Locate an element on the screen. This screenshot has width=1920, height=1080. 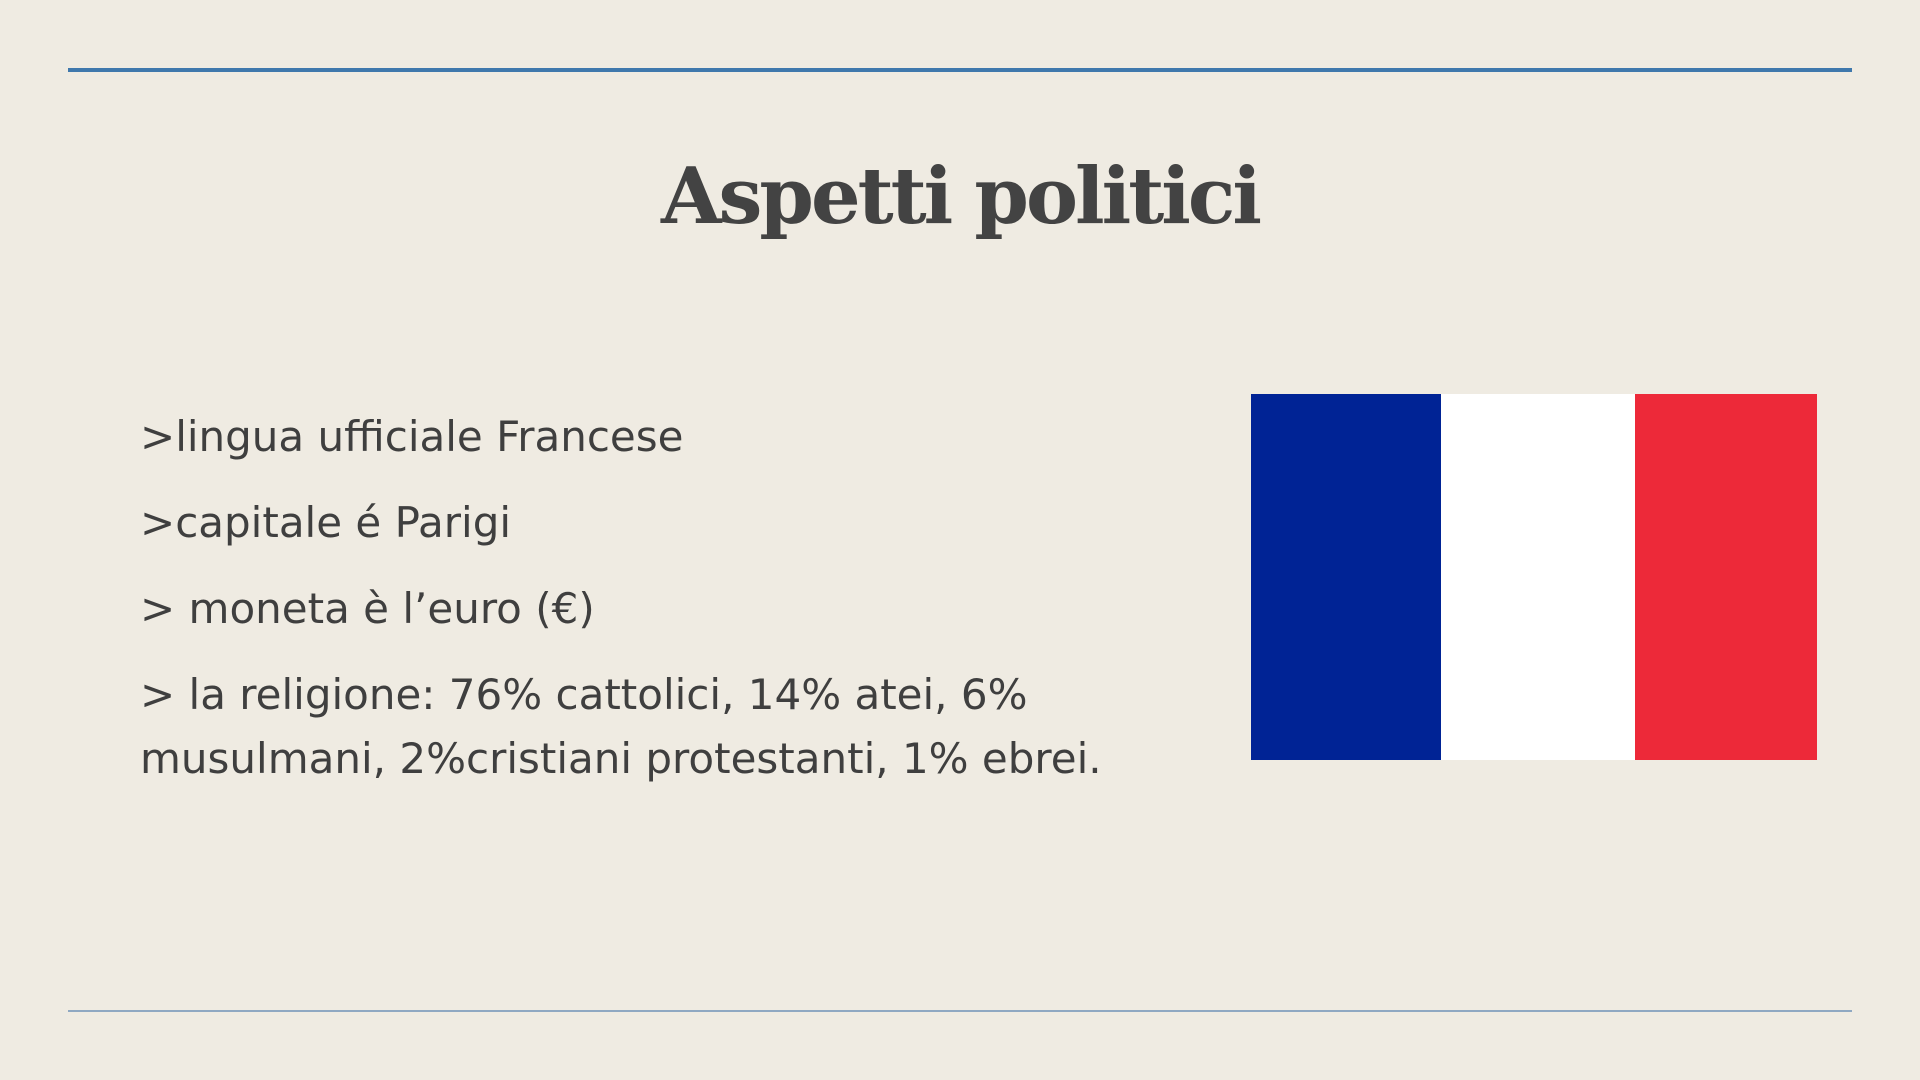
flag-blue-band is located at coordinates (1346, 577).